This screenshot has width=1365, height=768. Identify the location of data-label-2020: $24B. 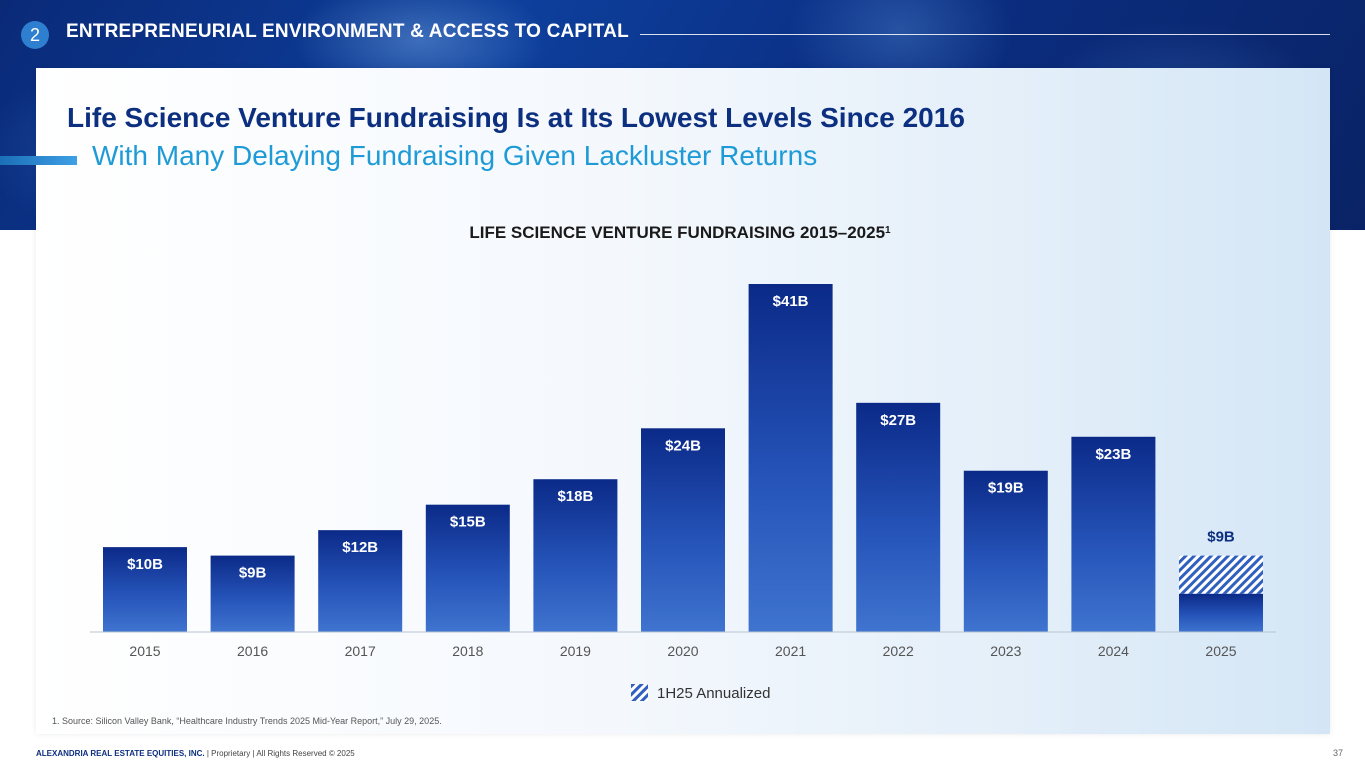
(683, 445).